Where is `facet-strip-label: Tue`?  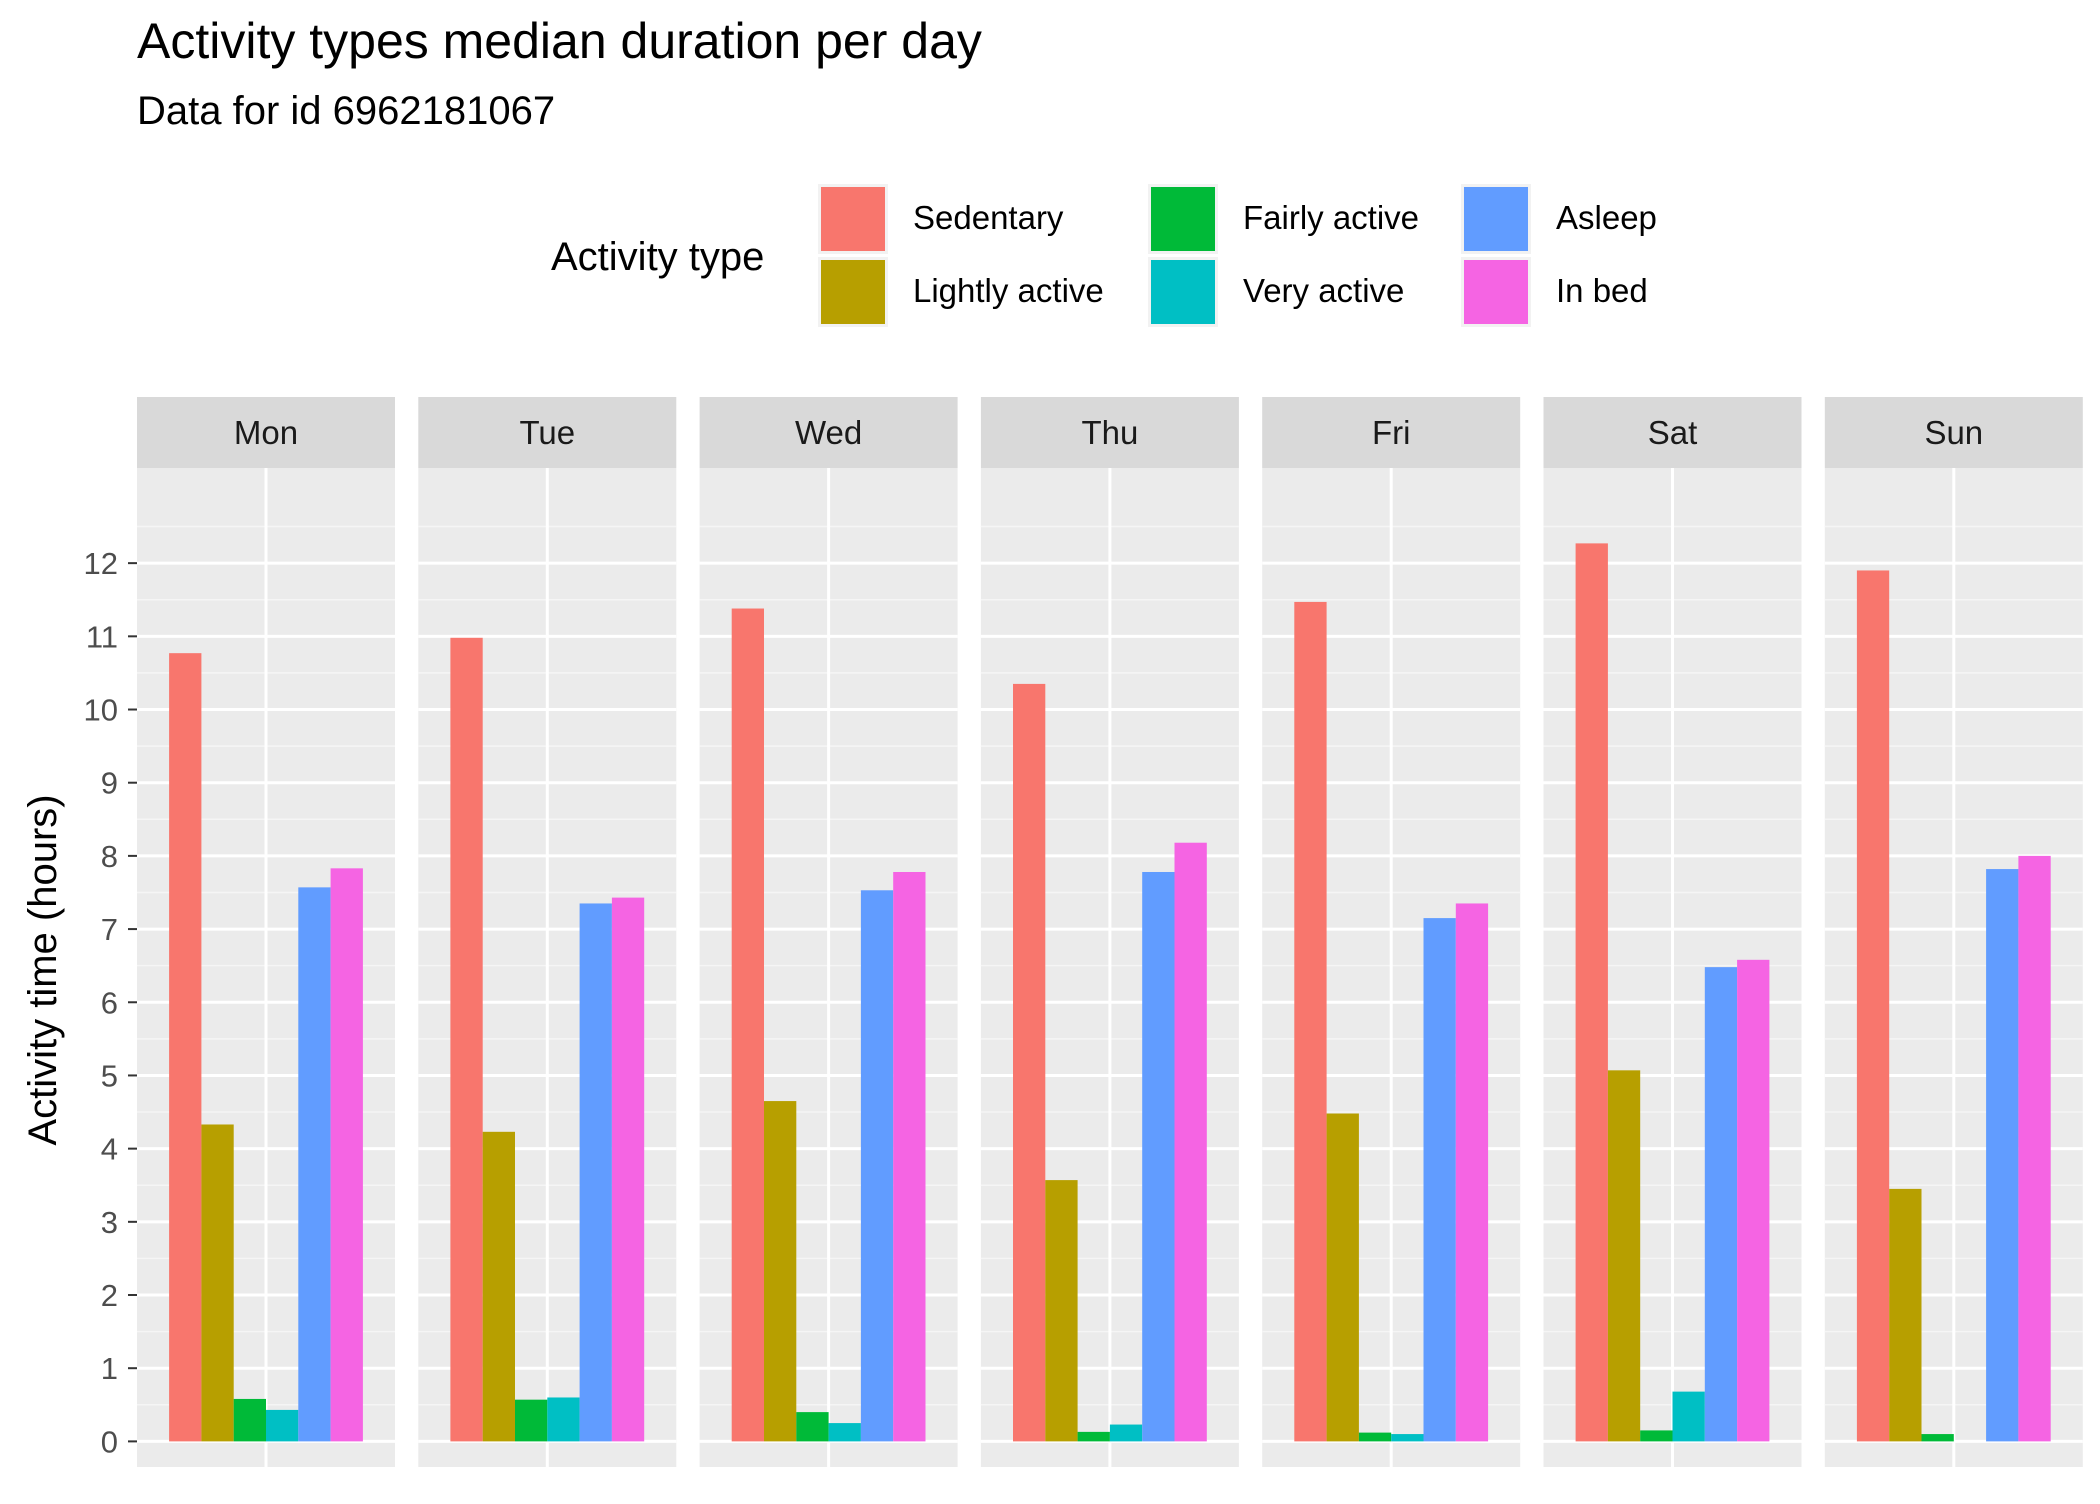 facet-strip-label: Tue is located at coordinates (547, 432).